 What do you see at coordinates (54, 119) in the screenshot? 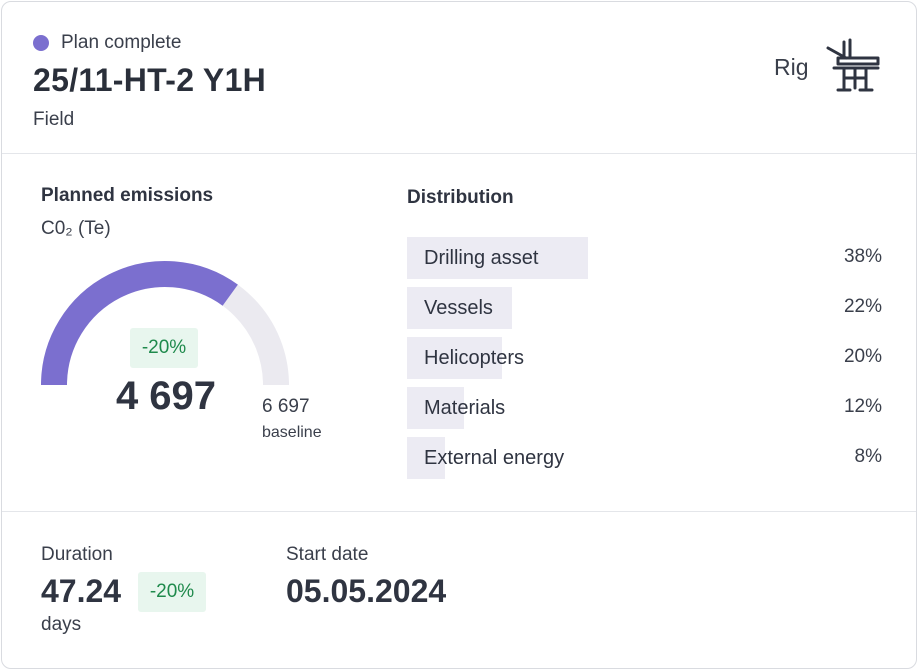
I see `field-label: Field` at bounding box center [54, 119].